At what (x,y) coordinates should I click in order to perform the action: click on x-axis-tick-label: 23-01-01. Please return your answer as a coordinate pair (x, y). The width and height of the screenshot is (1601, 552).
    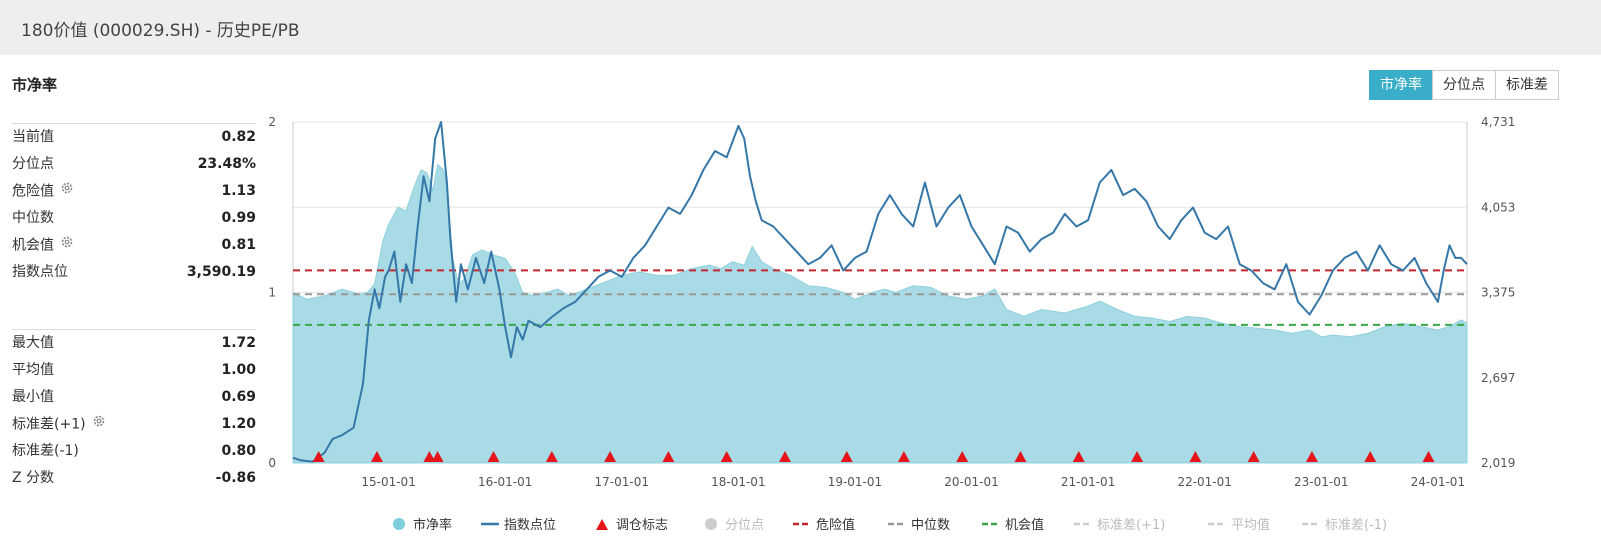
    Looking at the image, I should click on (1321, 482).